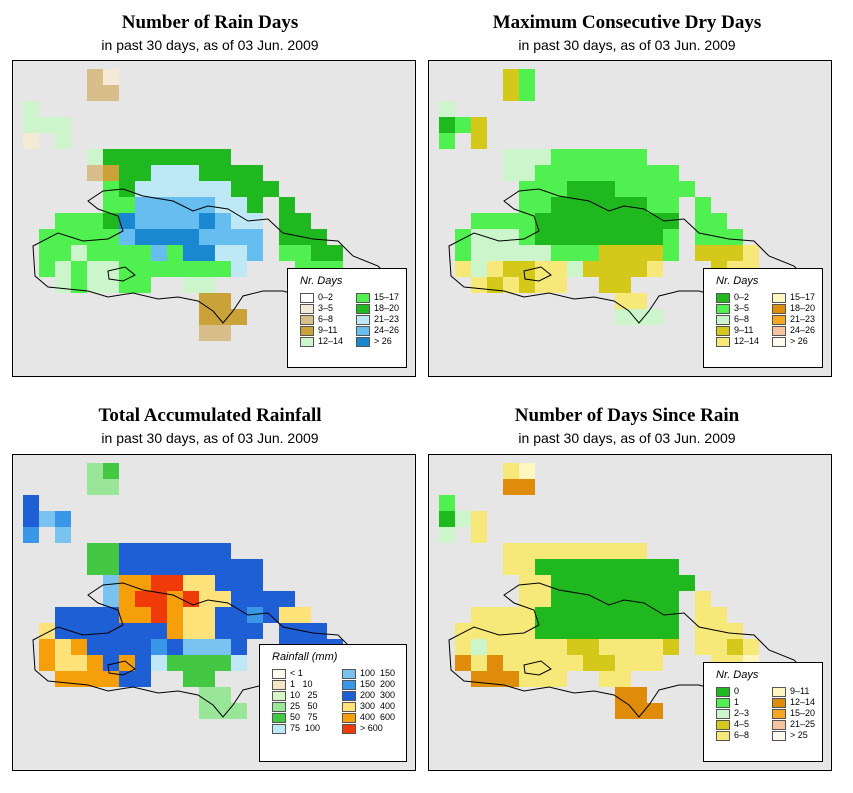 Image resolution: width=853 pixels, height=793 pixels. I want to click on legend-label: 50 75, so click(304, 717).